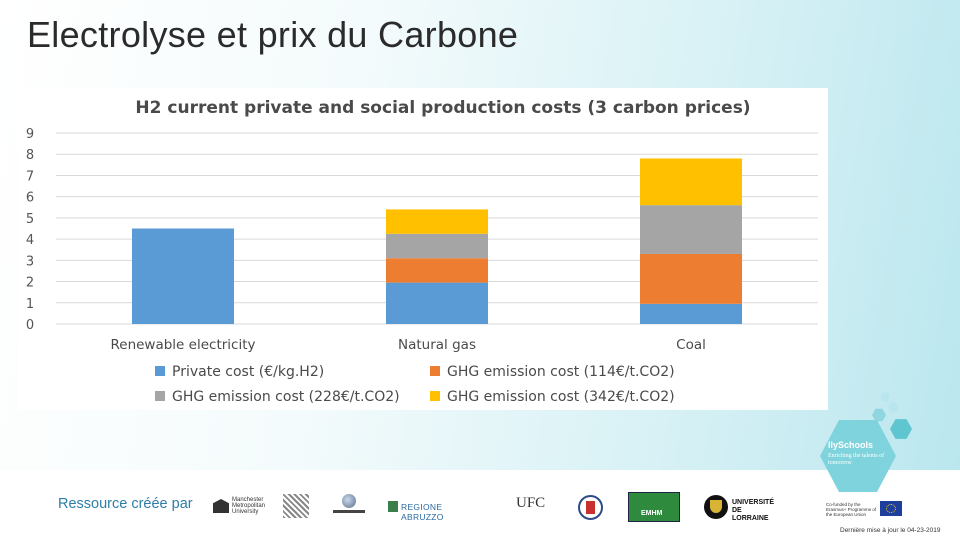 Image resolution: width=960 pixels, height=540 pixels. I want to click on y-tick-label: 0, so click(30, 325).